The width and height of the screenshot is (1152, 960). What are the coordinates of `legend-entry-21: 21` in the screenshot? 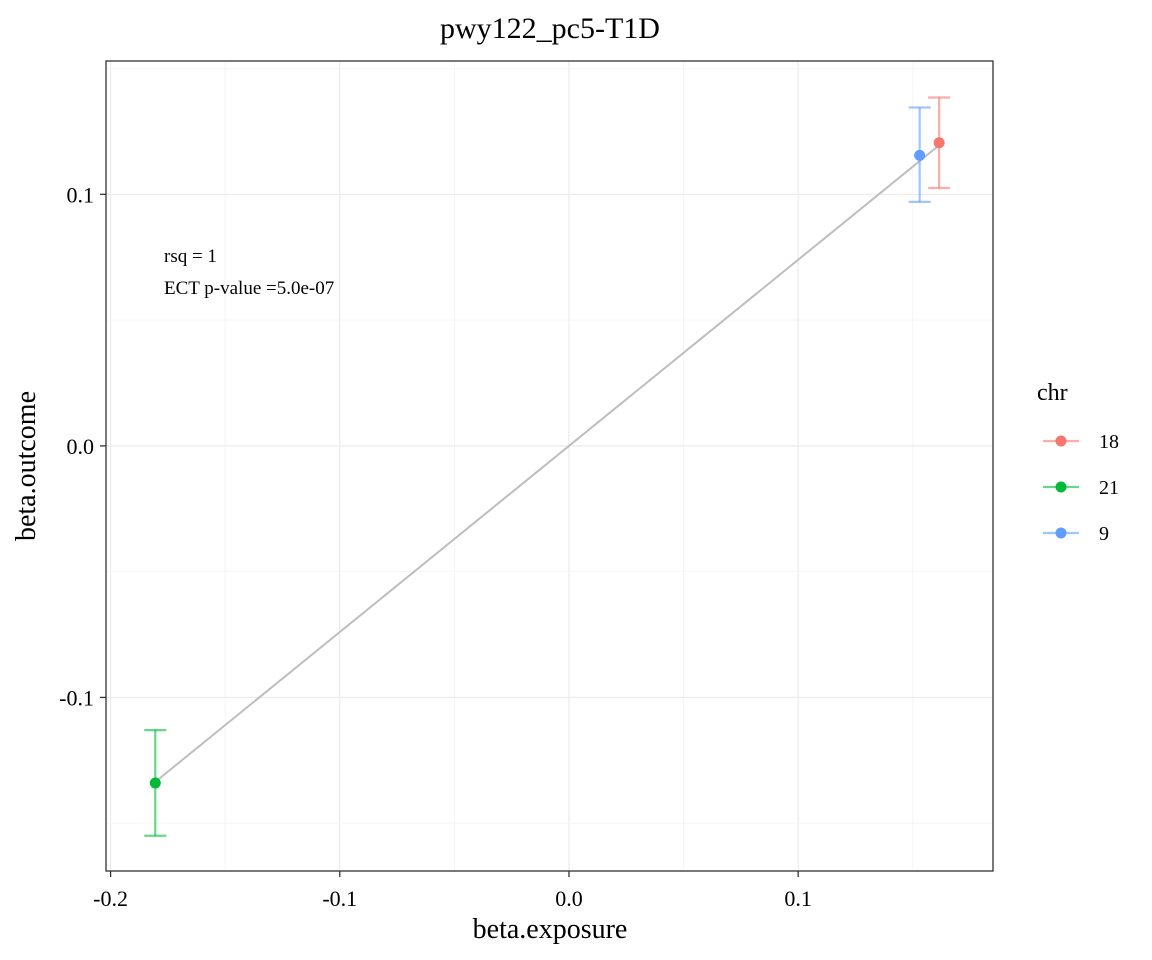 It's located at (1081, 488).